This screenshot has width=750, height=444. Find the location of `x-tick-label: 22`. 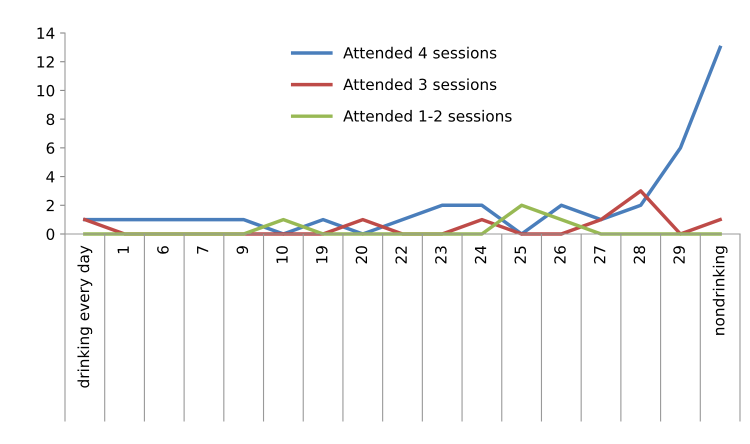

x-tick-label: 22 is located at coordinates (401, 255).